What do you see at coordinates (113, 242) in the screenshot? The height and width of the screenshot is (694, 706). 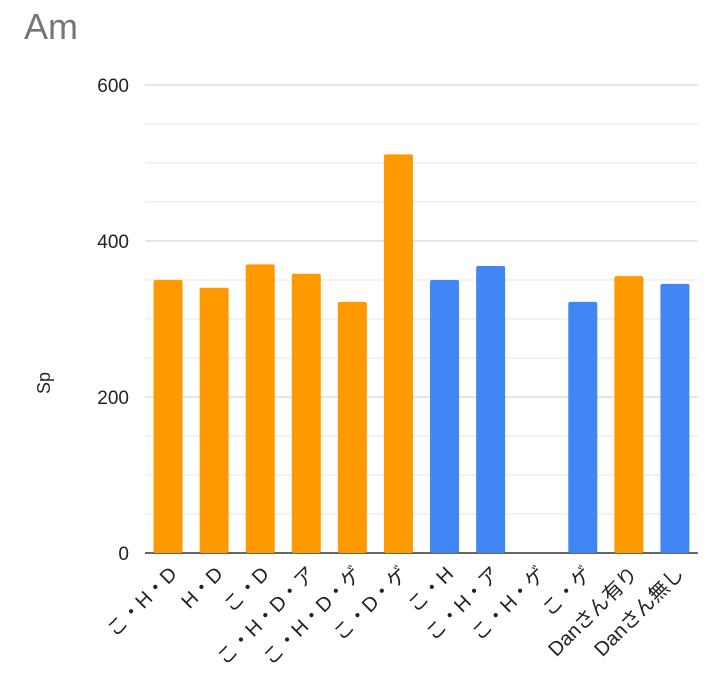 I see `y-tick-label: 400` at bounding box center [113, 242].